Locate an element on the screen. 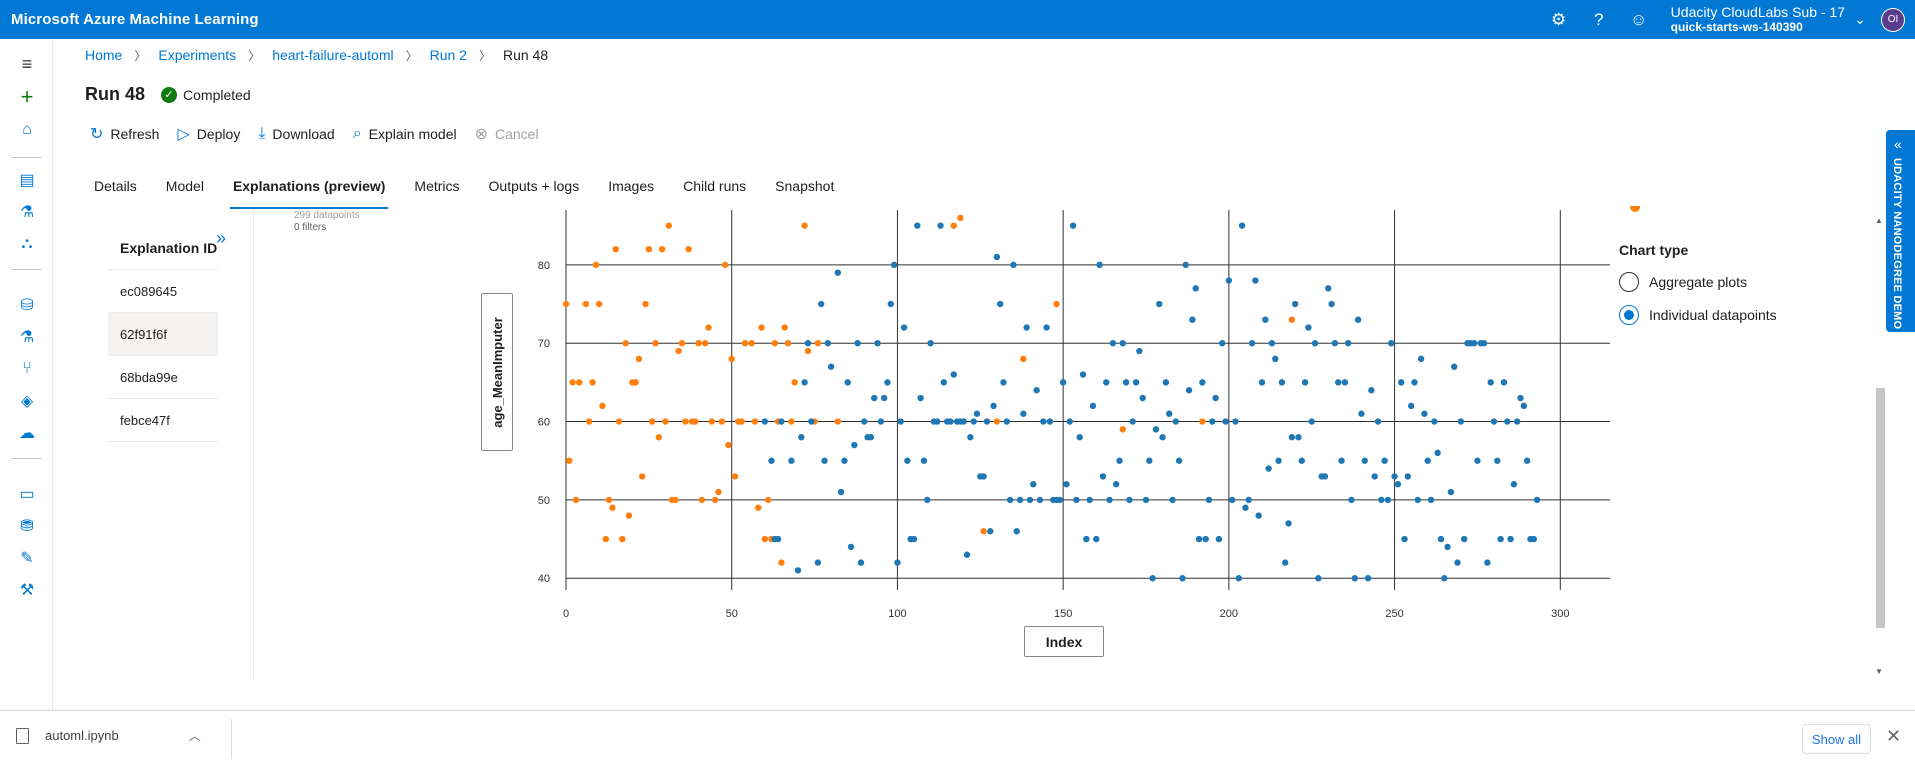 The width and height of the screenshot is (1915, 766). breadcrumb-experiments: Experiments is located at coordinates (197, 55).